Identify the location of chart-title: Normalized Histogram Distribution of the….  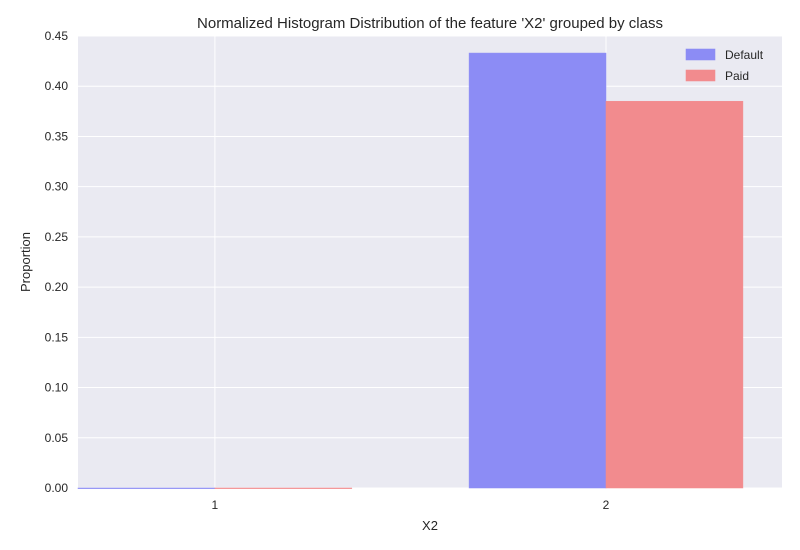
(430, 23).